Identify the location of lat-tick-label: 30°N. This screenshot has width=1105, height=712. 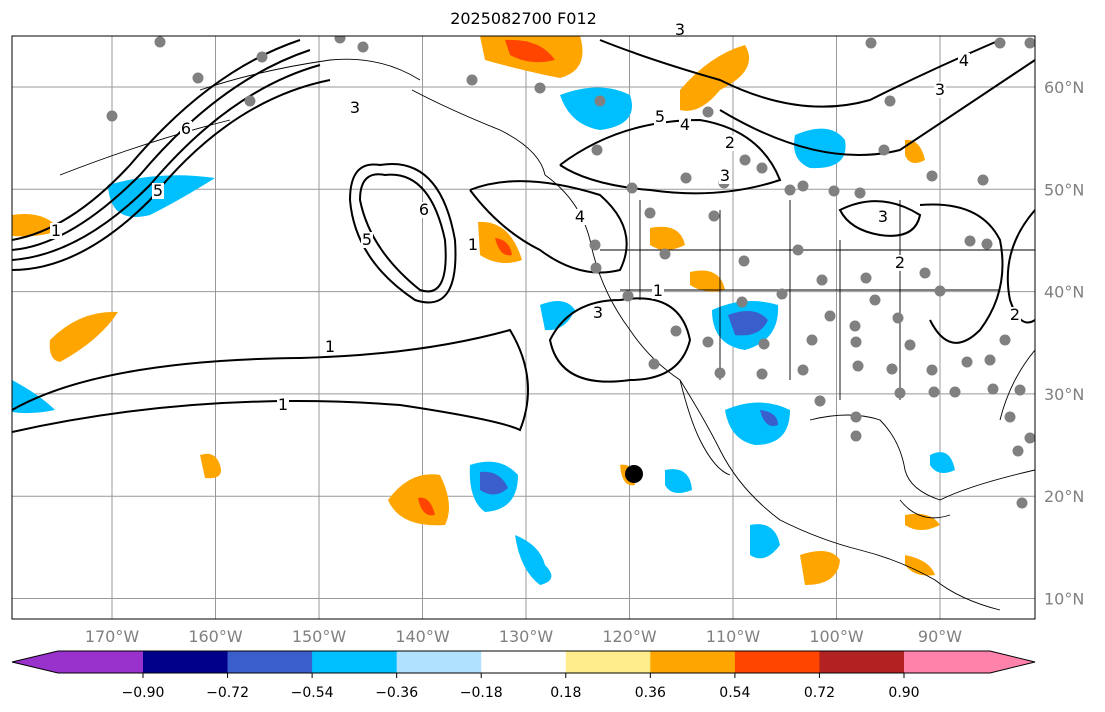
(1064, 394).